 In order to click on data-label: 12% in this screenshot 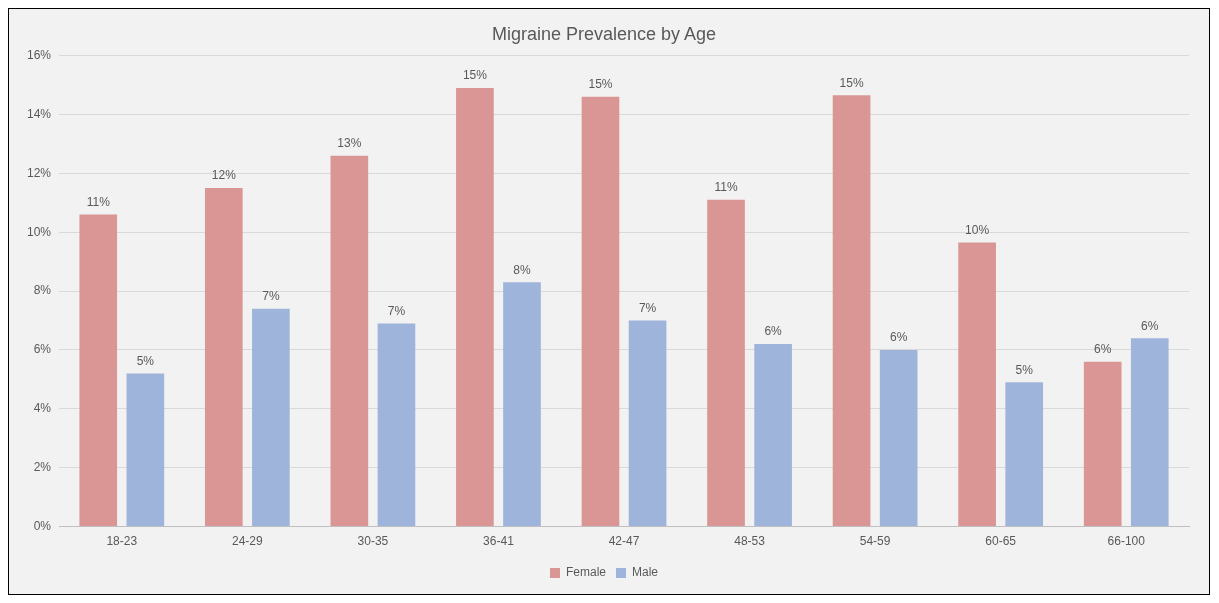, I will do `click(224, 175)`.